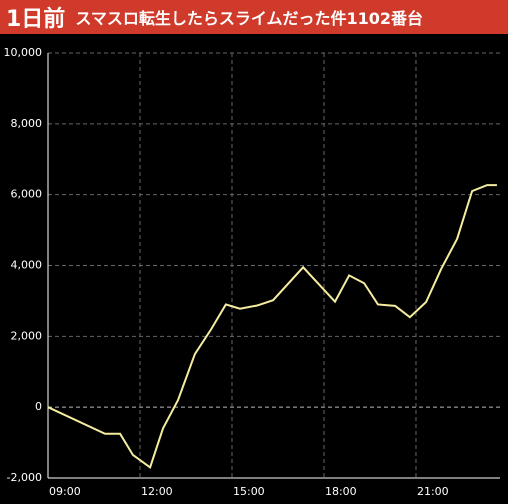 Image resolution: width=508 pixels, height=504 pixels. Describe the element at coordinates (433, 491) in the screenshot. I see `x-tick-label: 21:00` at that location.